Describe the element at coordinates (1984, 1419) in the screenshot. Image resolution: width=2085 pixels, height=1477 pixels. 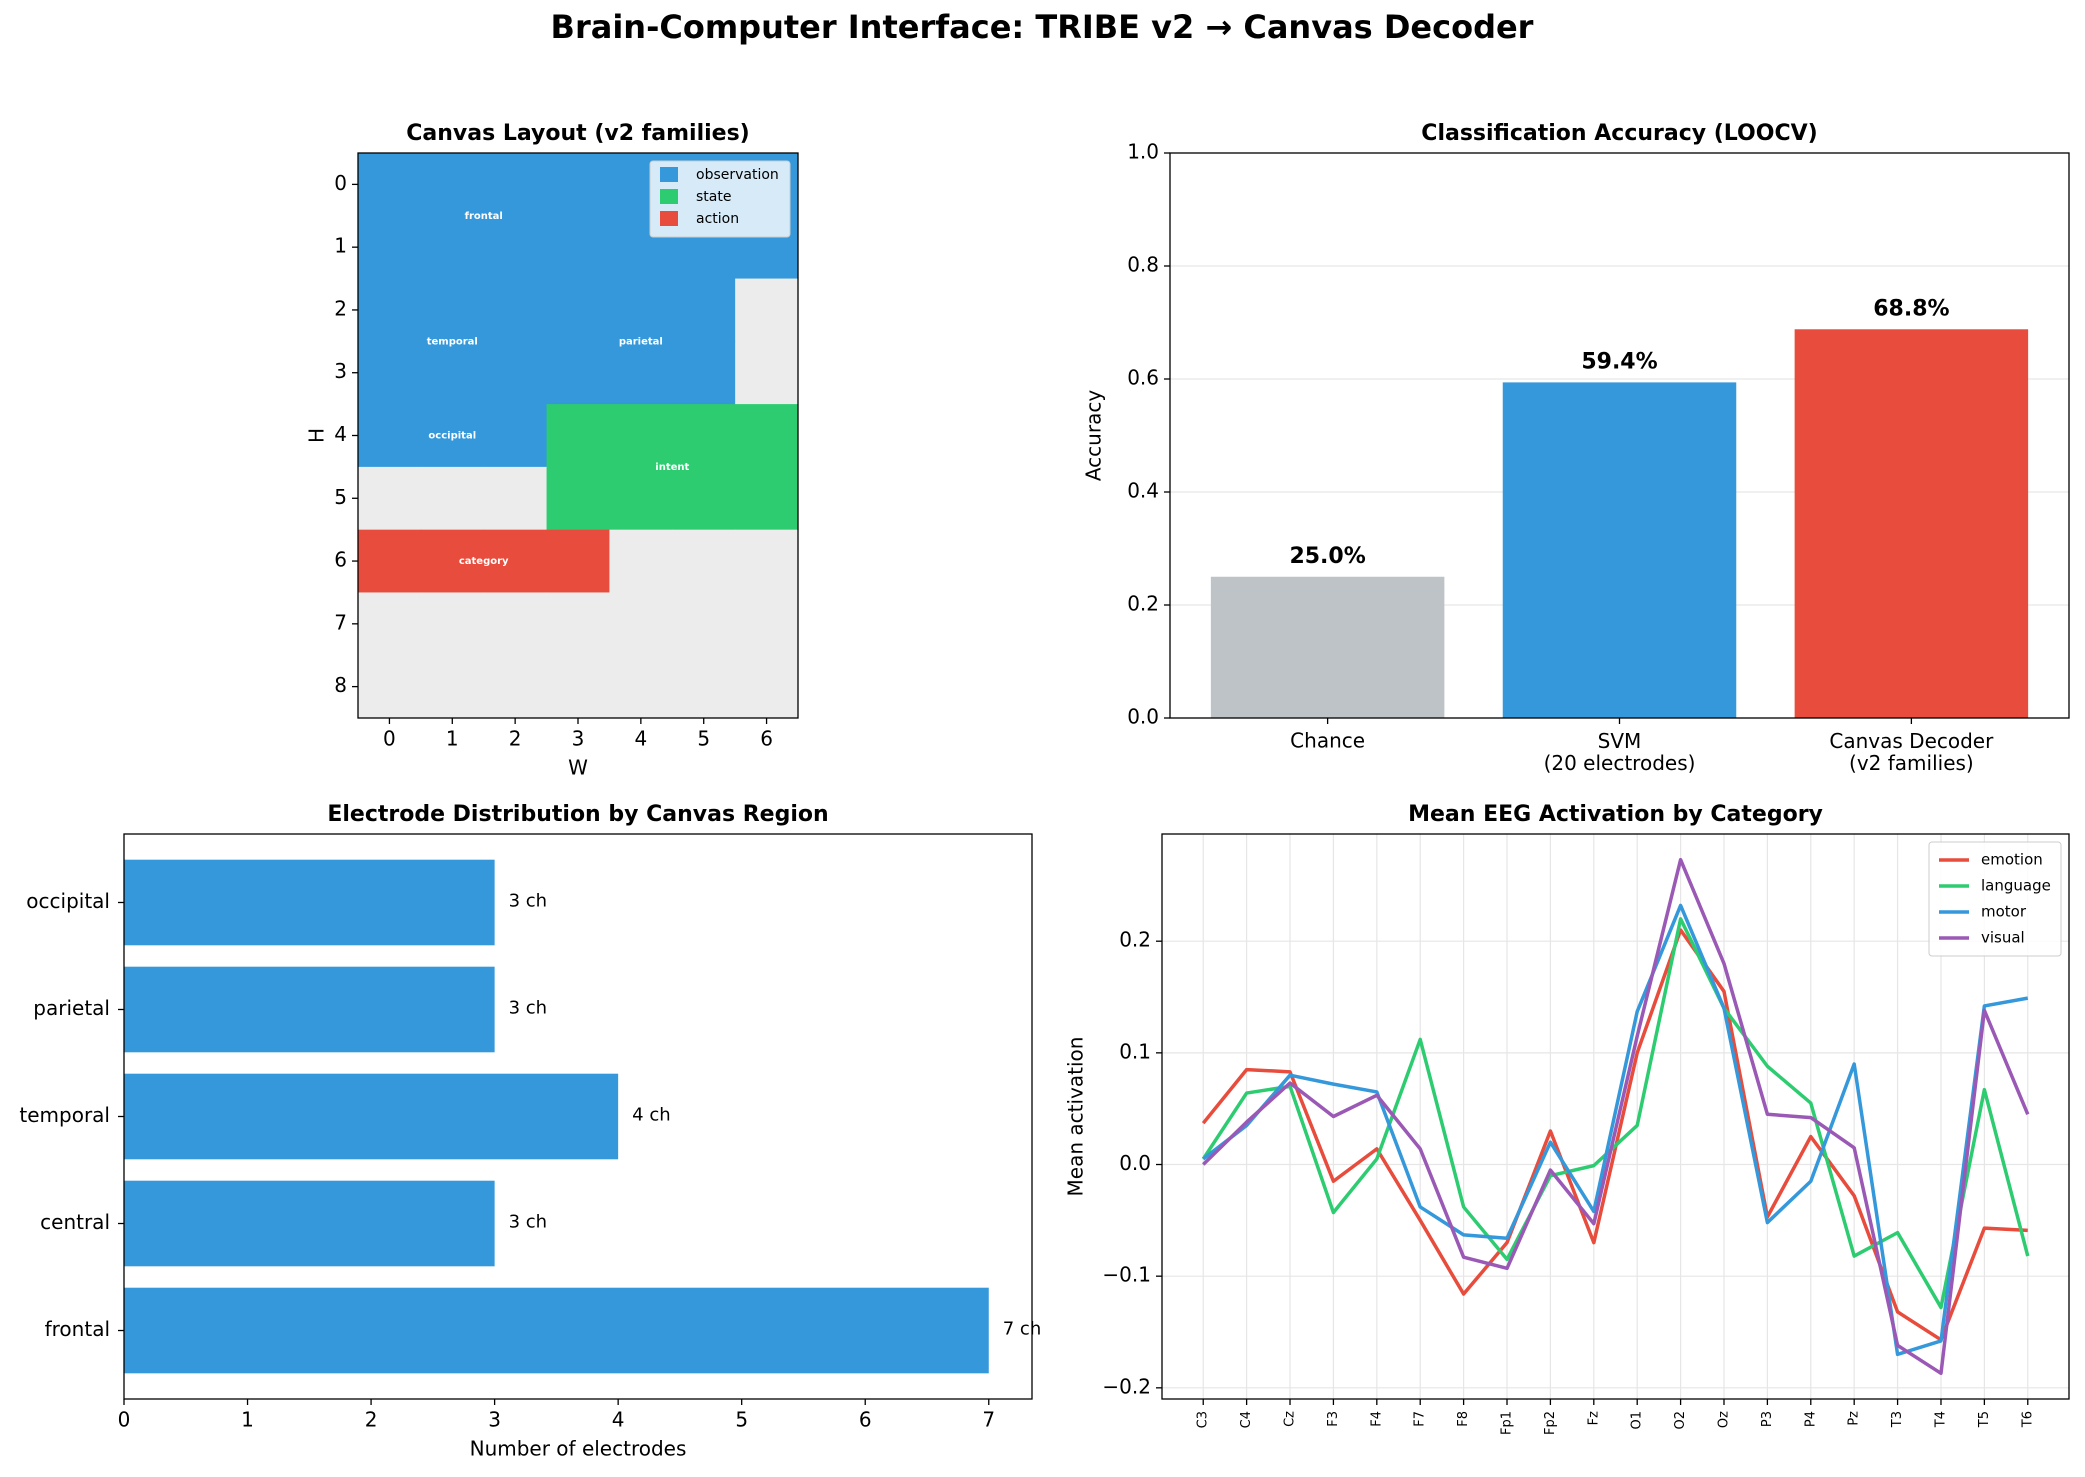
I see `x-tick-label: T5` at that location.